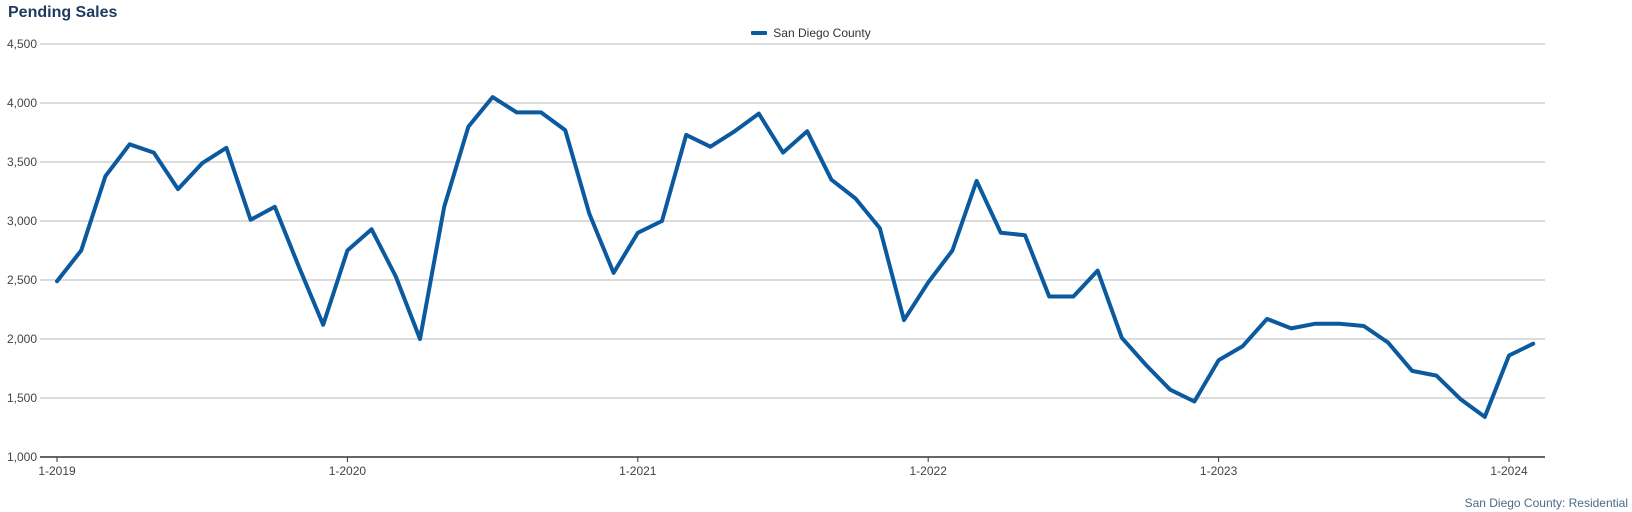 This screenshot has height=512, width=1632. What do you see at coordinates (22, 162) in the screenshot?
I see `y-tick-label: 3,500` at bounding box center [22, 162].